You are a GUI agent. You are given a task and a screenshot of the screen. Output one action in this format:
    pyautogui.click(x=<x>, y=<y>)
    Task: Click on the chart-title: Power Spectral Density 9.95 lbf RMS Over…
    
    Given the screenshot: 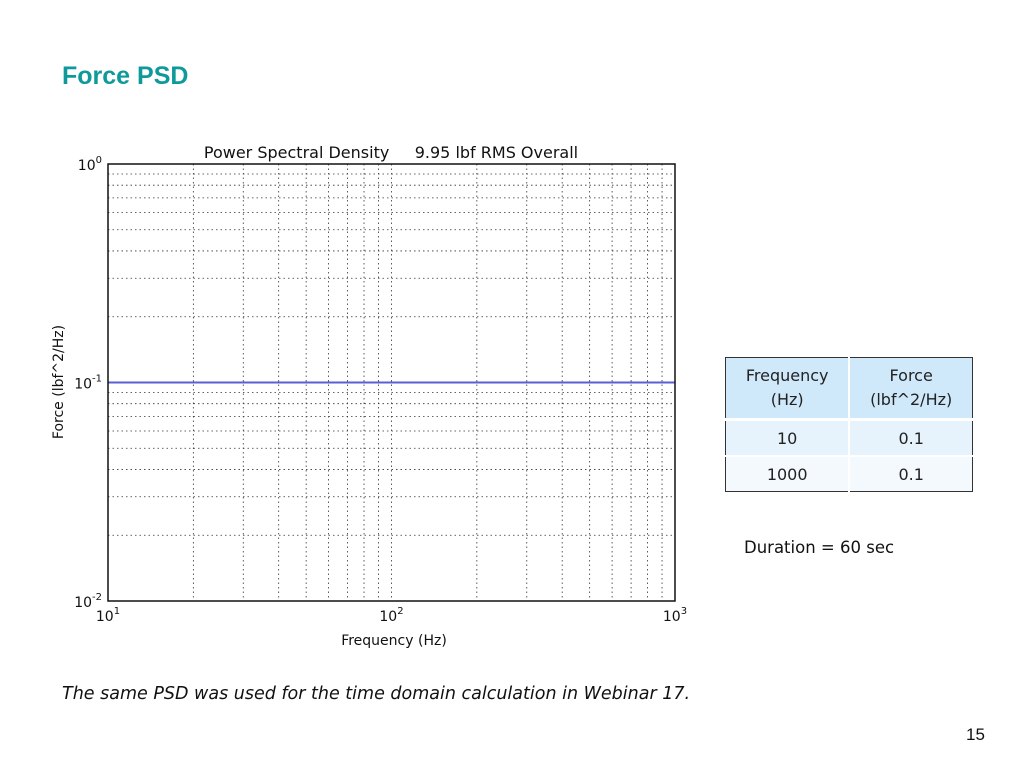 What is the action you would take?
    pyautogui.click(x=391, y=152)
    